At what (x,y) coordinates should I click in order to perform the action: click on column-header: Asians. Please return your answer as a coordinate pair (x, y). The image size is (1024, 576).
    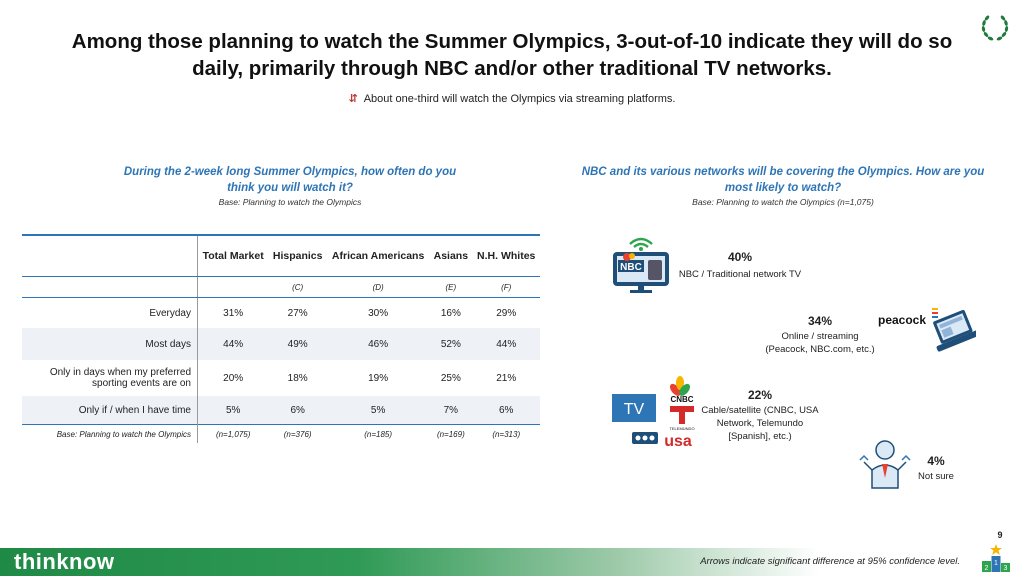
    Looking at the image, I should click on (451, 255).